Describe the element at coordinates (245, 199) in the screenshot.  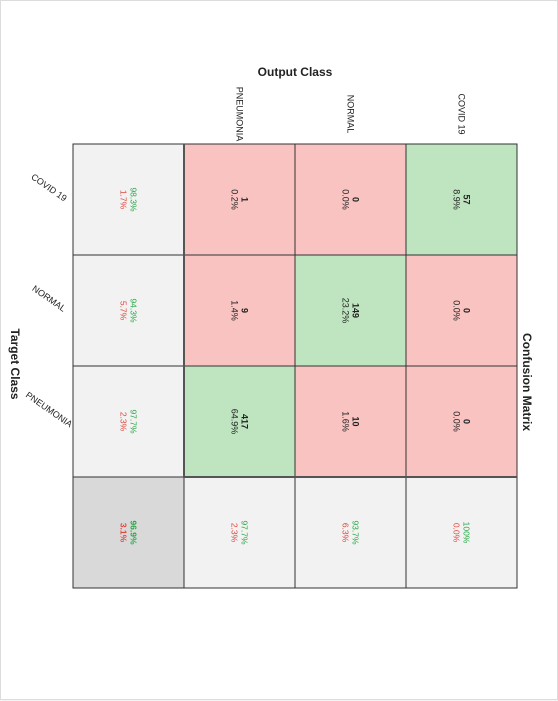
I see `cell-count-label: 1` at that location.